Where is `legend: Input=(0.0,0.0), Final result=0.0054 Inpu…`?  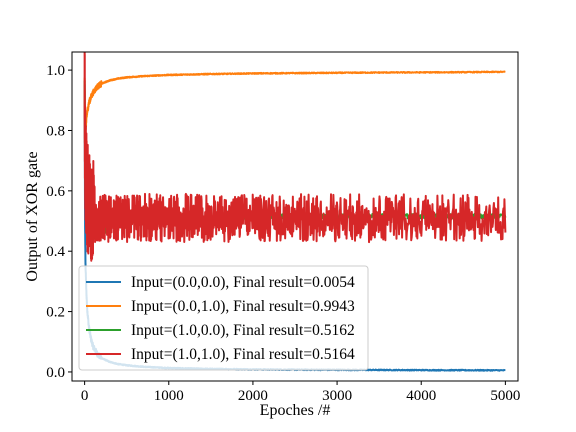
legend: Input=(0.0,0.0), Final result=0.0054 Inpu… is located at coordinates (223, 318).